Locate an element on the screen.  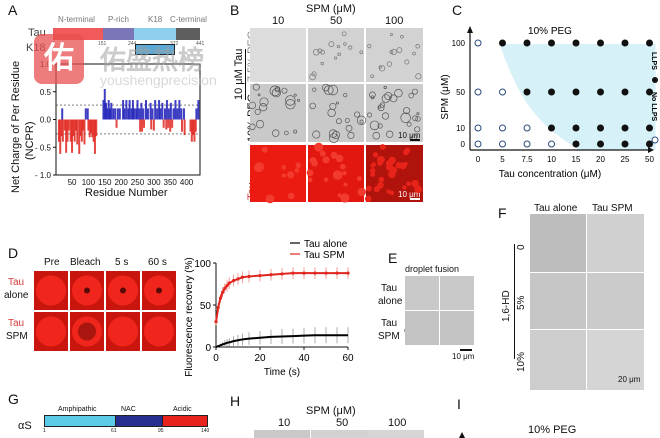
ncpr-xtick-label: 200 is located at coordinates (121, 182).